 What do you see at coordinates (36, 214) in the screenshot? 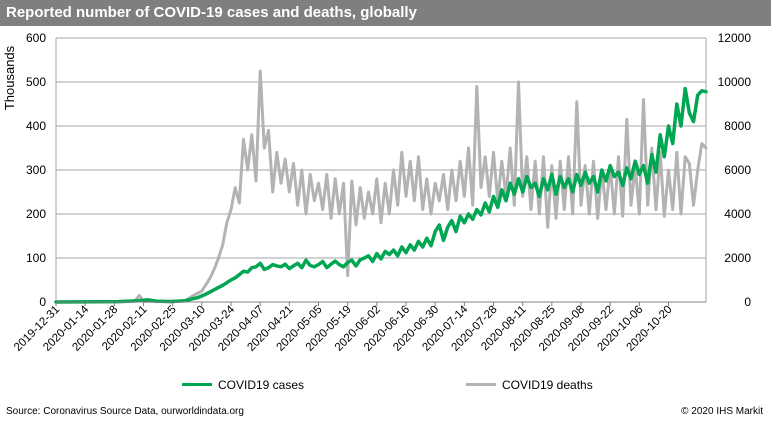
I see `y-tick-label-left: 200` at bounding box center [36, 214].